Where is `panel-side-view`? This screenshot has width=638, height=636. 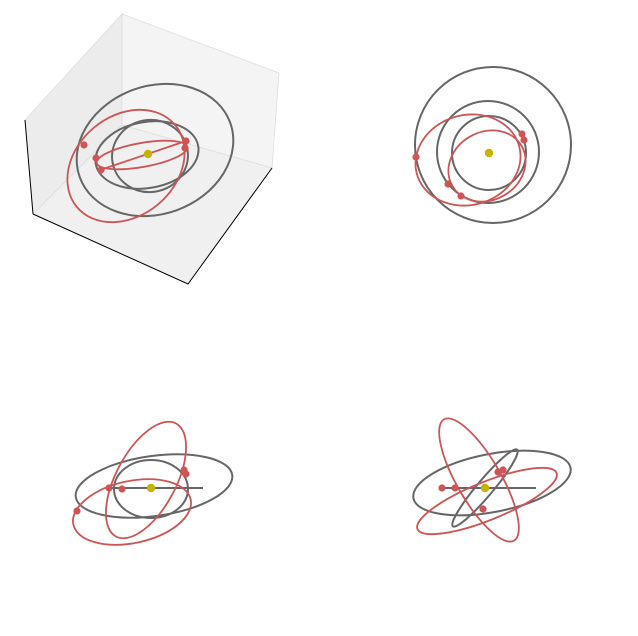 panel-side-view is located at coordinates (492, 480).